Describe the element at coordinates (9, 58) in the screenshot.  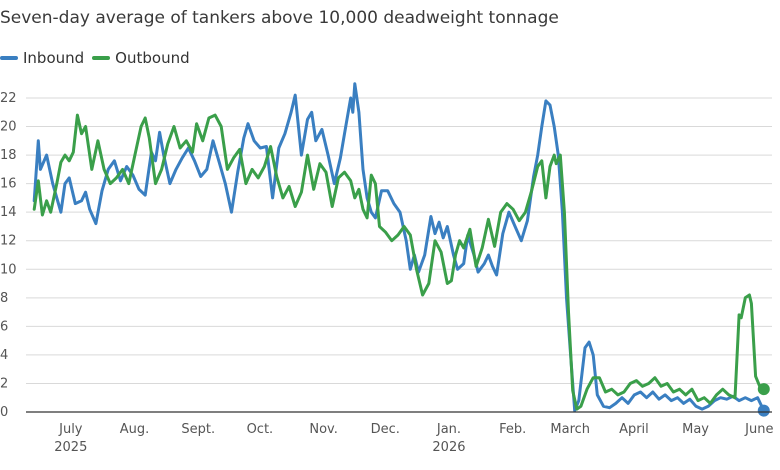
I see `legend-swatch-inbound` at that location.